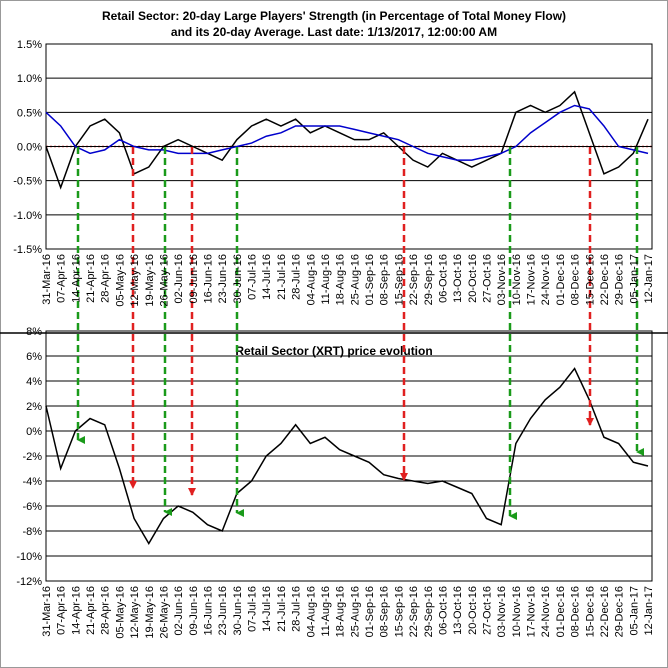  Describe the element at coordinates (106, 278) in the screenshot. I see `x-tick-label: 28-Apr-16` at that location.